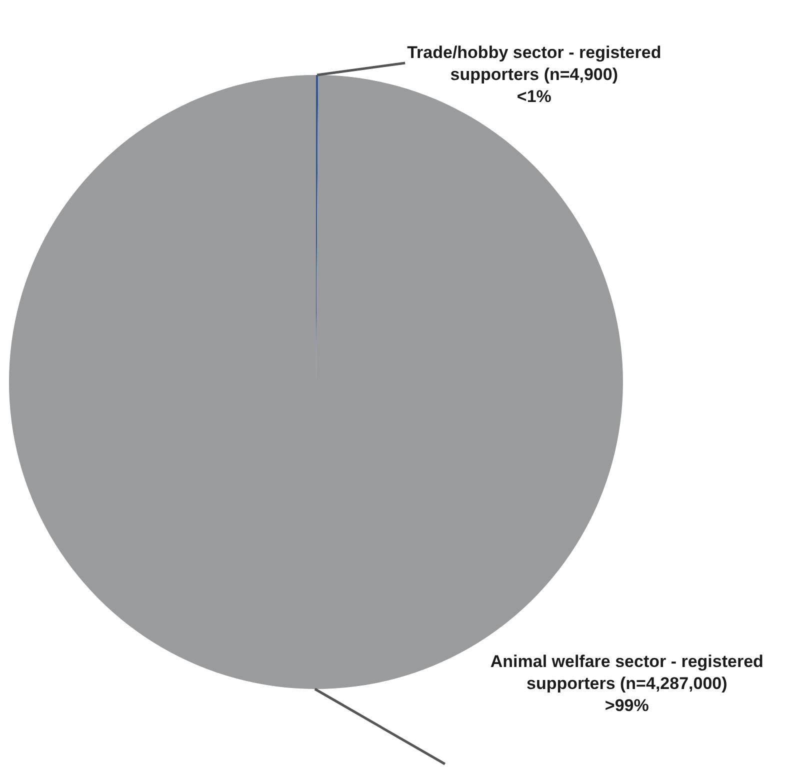 This screenshot has width=799, height=767. Describe the element at coordinates (534, 63) in the screenshot. I see `slice-label: Trade/hobby sector - registered supporters (n=4,900)` at that location.